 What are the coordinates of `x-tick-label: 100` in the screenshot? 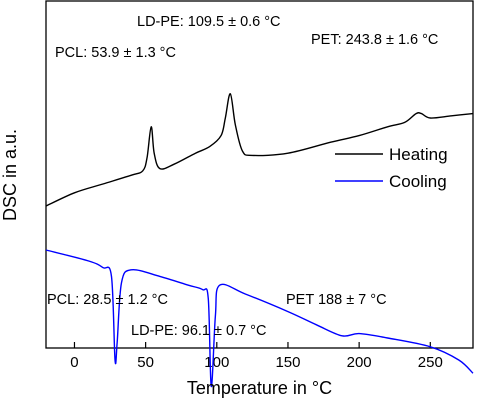 It's located at (216, 362).